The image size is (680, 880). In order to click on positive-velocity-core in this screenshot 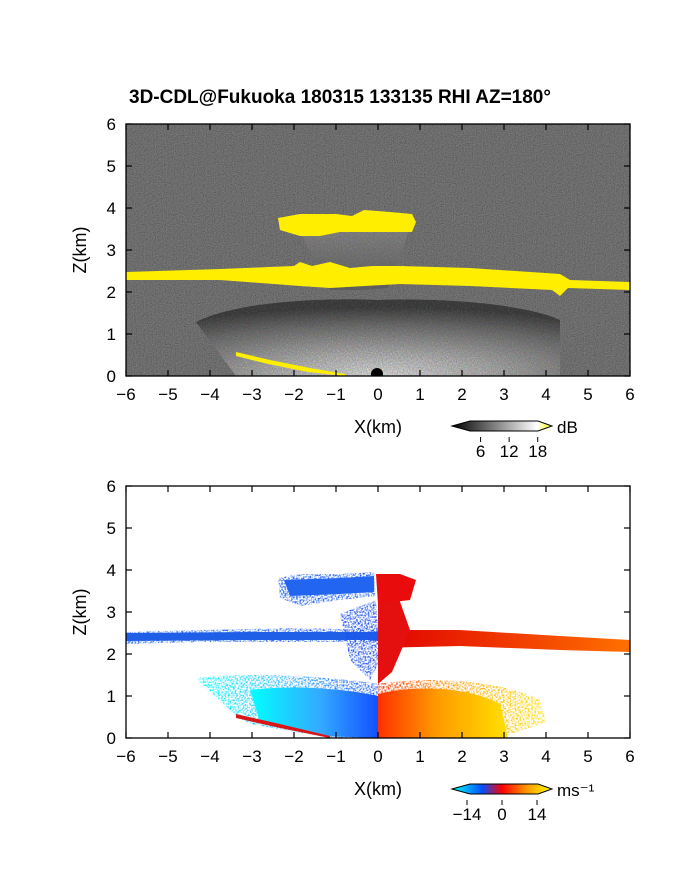, I will do `click(443, 713)`.